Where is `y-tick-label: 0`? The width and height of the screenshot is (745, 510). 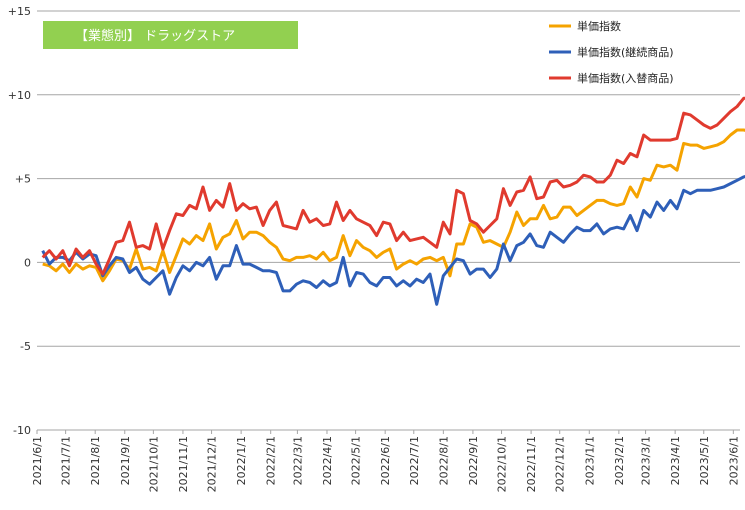
y-tick-label: 0 is located at coordinates (27, 262).